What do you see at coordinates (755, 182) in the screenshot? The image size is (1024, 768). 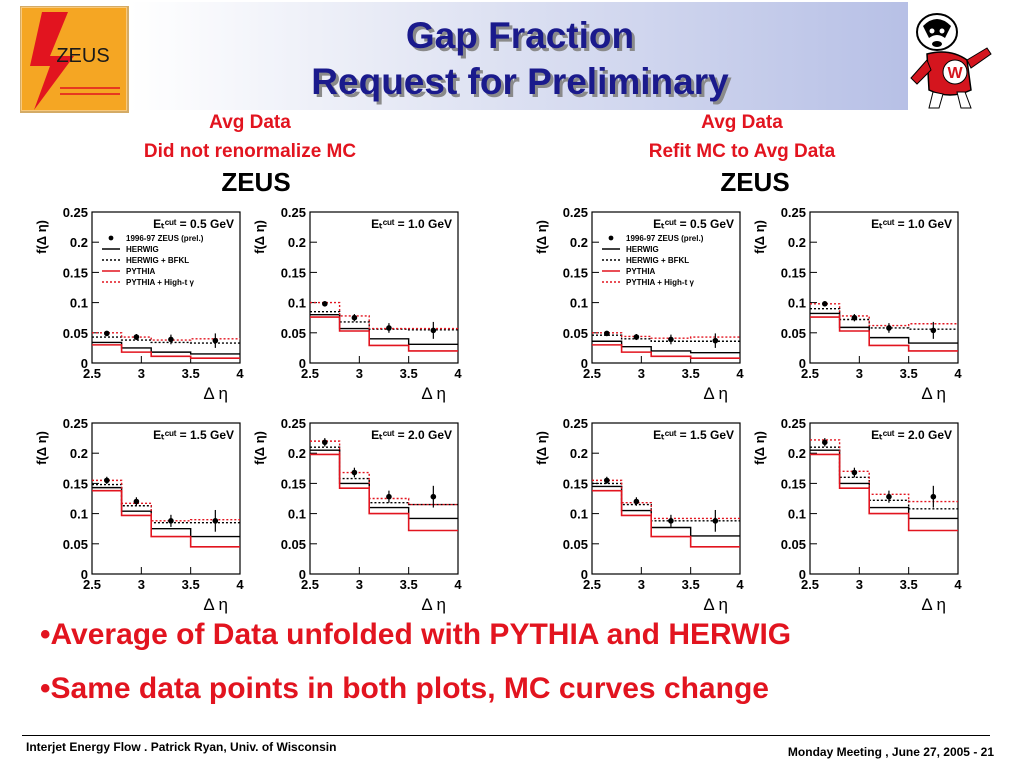 I see `right-zeus-heading: ZEUS` at bounding box center [755, 182].